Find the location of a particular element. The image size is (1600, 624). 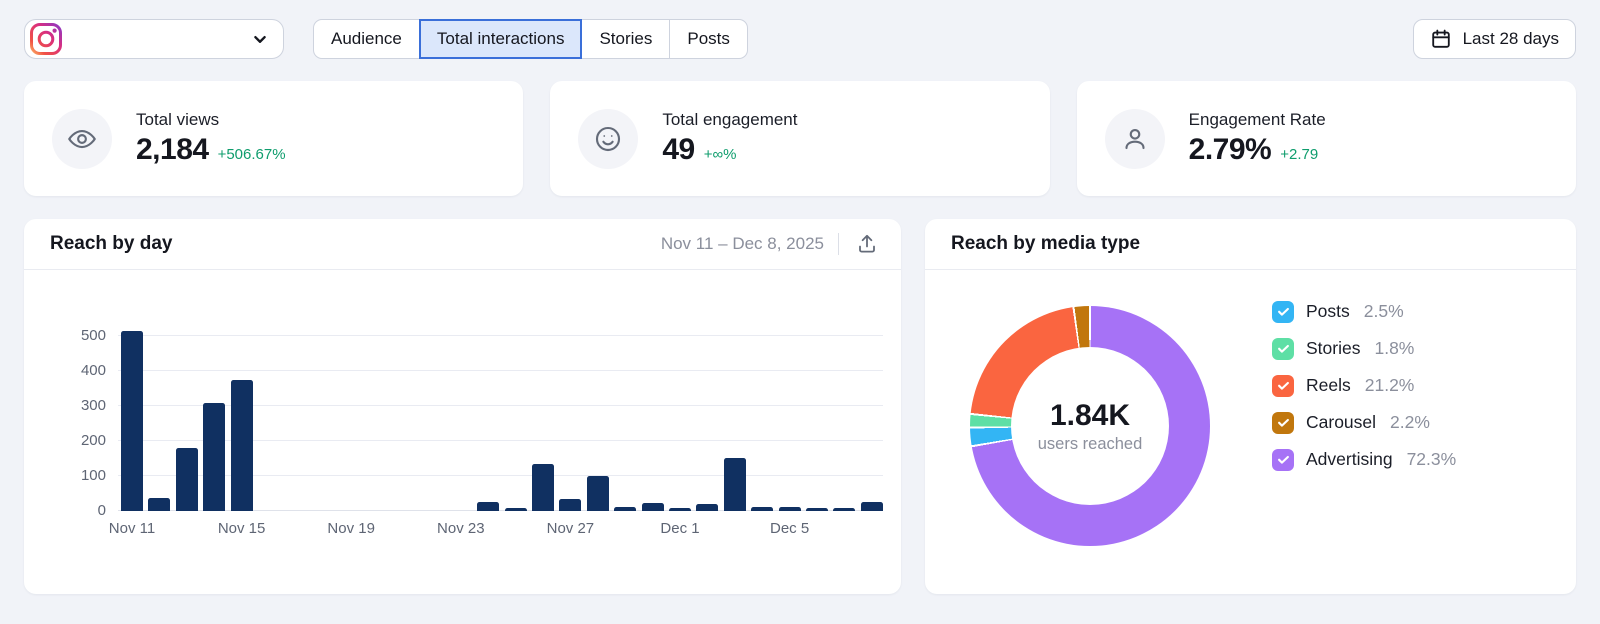

stat-delta: +506.67% is located at coordinates (251, 154).